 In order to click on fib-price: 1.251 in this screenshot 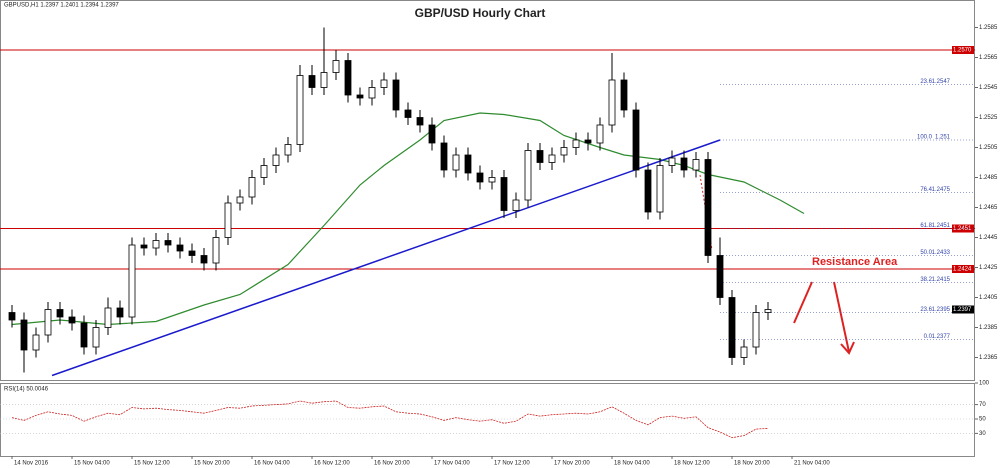, I will do `click(943, 138)`.